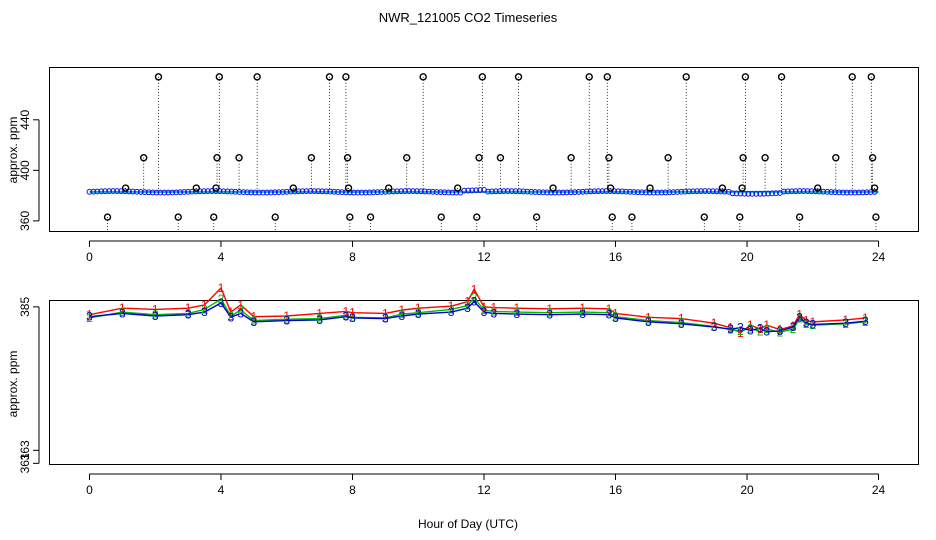 The image size is (936, 540). Describe the element at coordinates (25, 221) in the screenshot. I see `top-y-tick-label: 360` at that location.